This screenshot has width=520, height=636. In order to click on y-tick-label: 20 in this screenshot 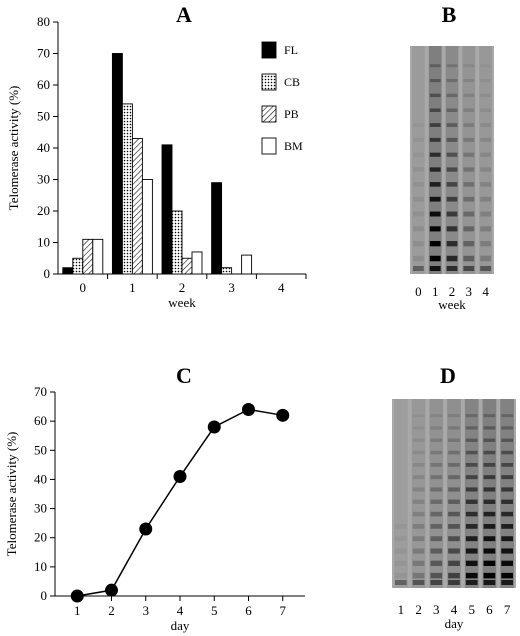, I will do `click(43, 210)`.